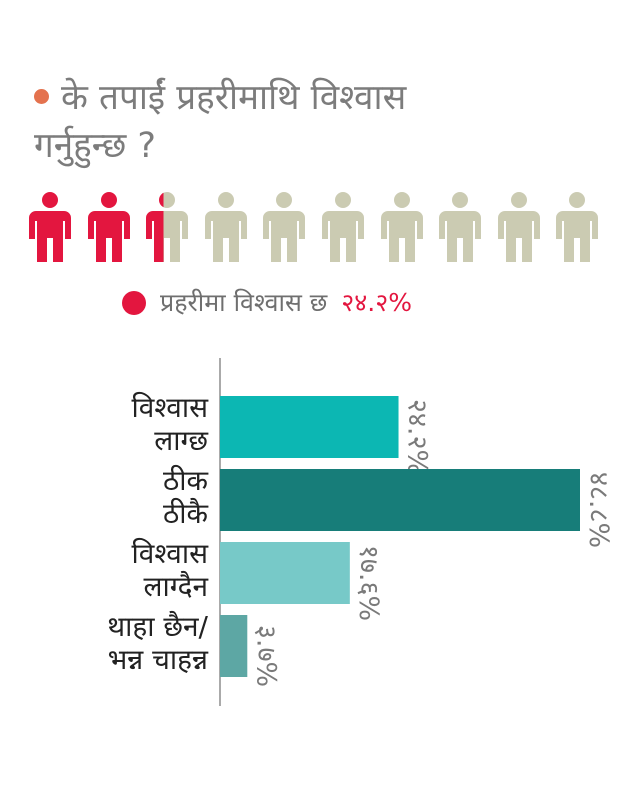 This screenshot has height=805, width=640. What do you see at coordinates (417, 437) in the screenshot?
I see `value-label: २४.२%` at bounding box center [417, 437].